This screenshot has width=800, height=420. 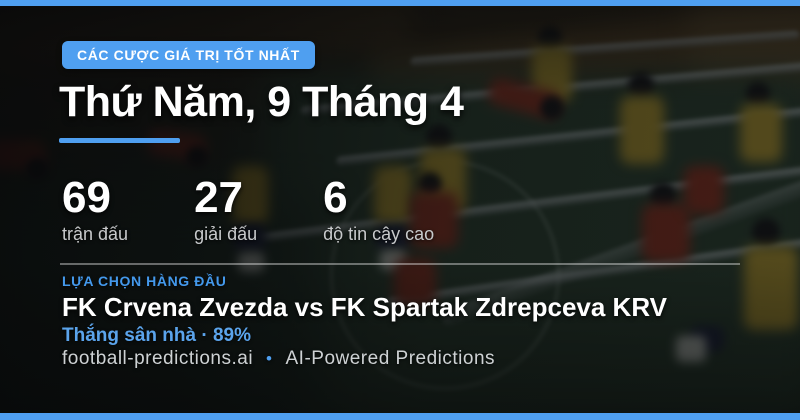 What do you see at coordinates (390, 358) in the screenshot?
I see `tagline: AI-Powered Predictions` at bounding box center [390, 358].